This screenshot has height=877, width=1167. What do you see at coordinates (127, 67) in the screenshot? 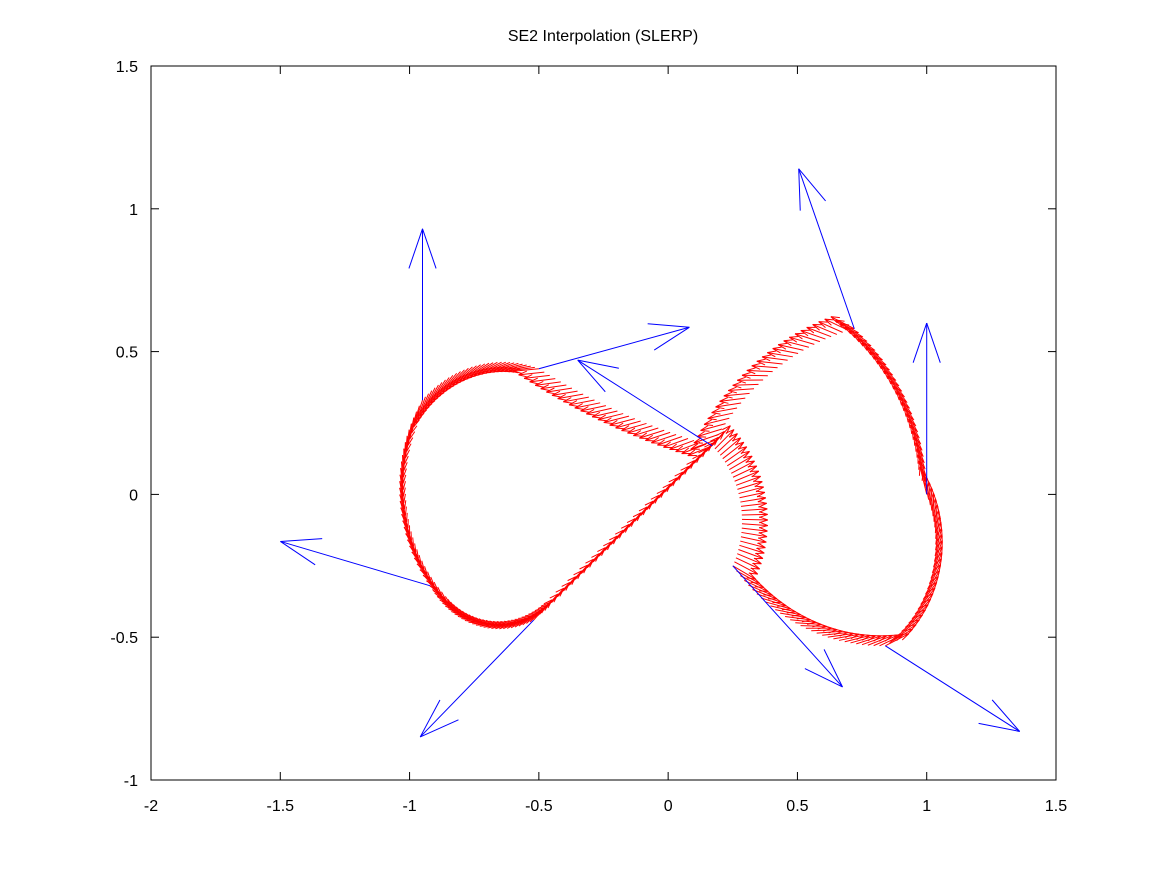
I see `y-tick-label: 1.5` at bounding box center [127, 67].